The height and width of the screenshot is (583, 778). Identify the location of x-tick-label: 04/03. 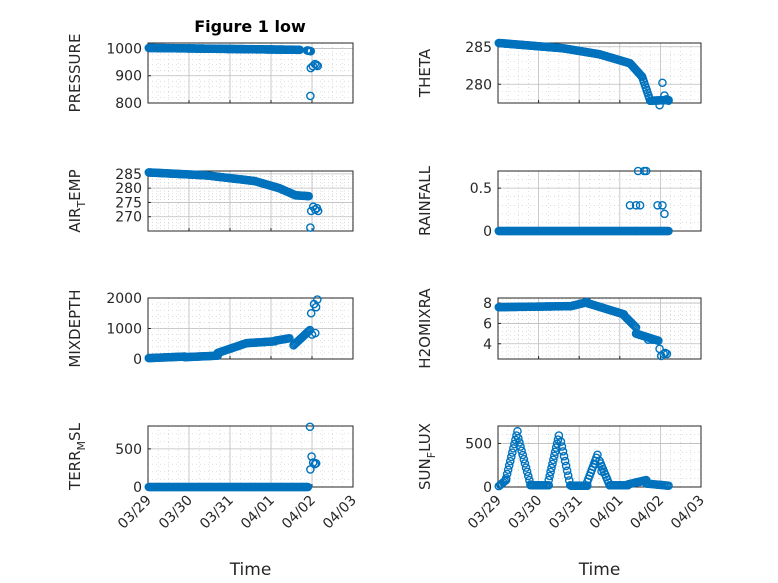
(340, 513).